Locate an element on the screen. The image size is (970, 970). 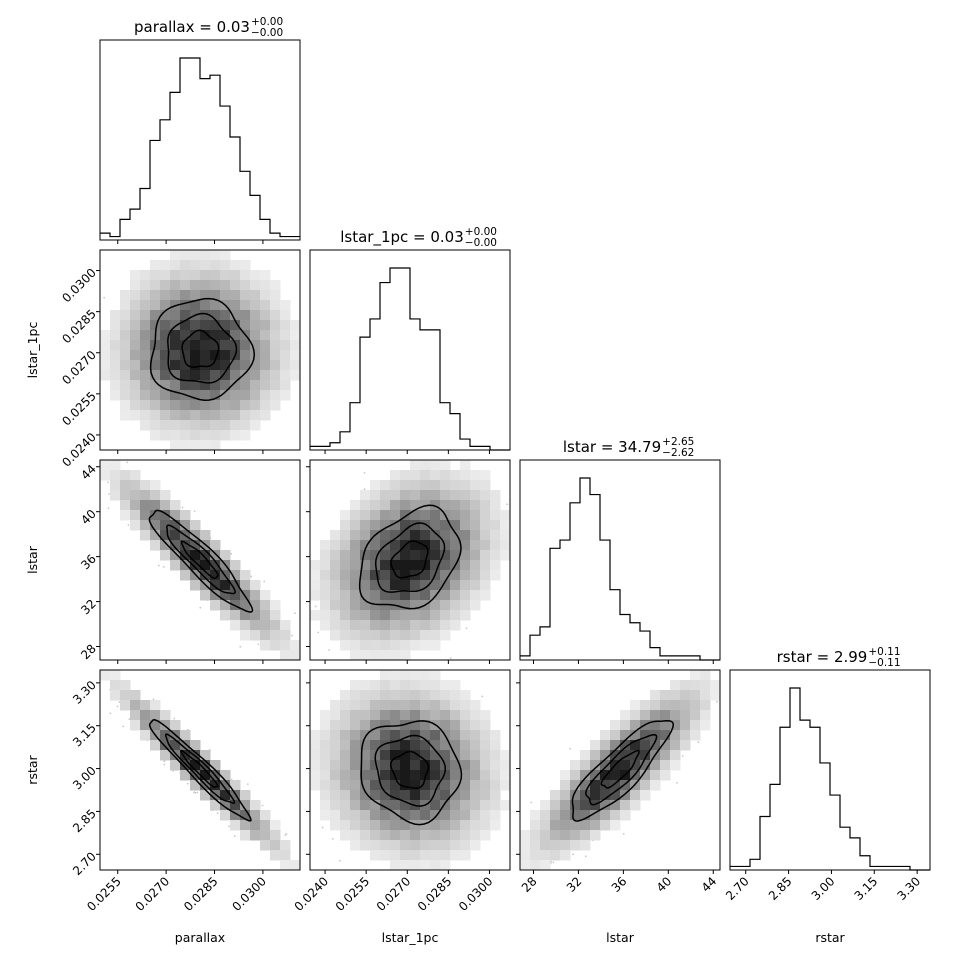
x-tick-label-lstar: 44 is located at coordinates (709, 884).